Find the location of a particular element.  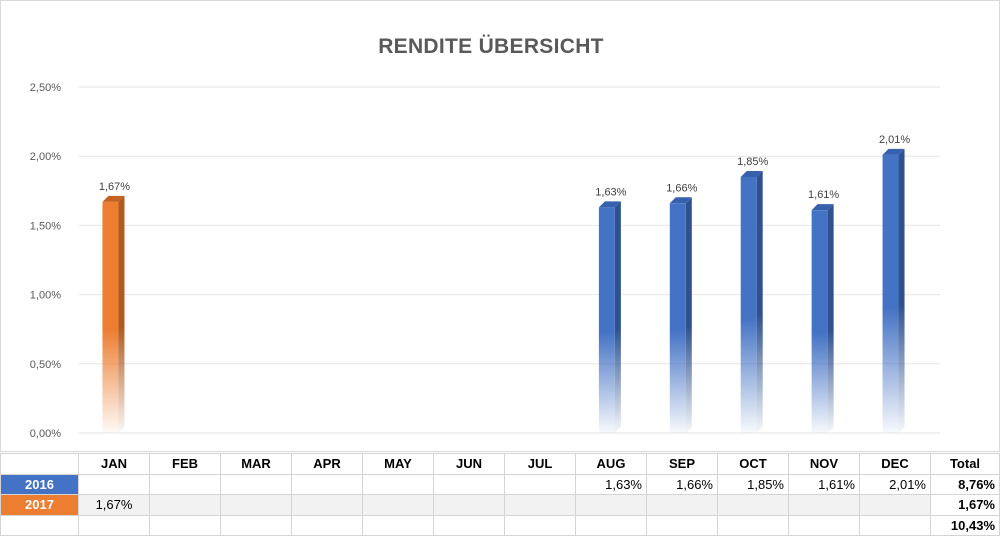

row-total-2016: 8,76% is located at coordinates (965, 484).